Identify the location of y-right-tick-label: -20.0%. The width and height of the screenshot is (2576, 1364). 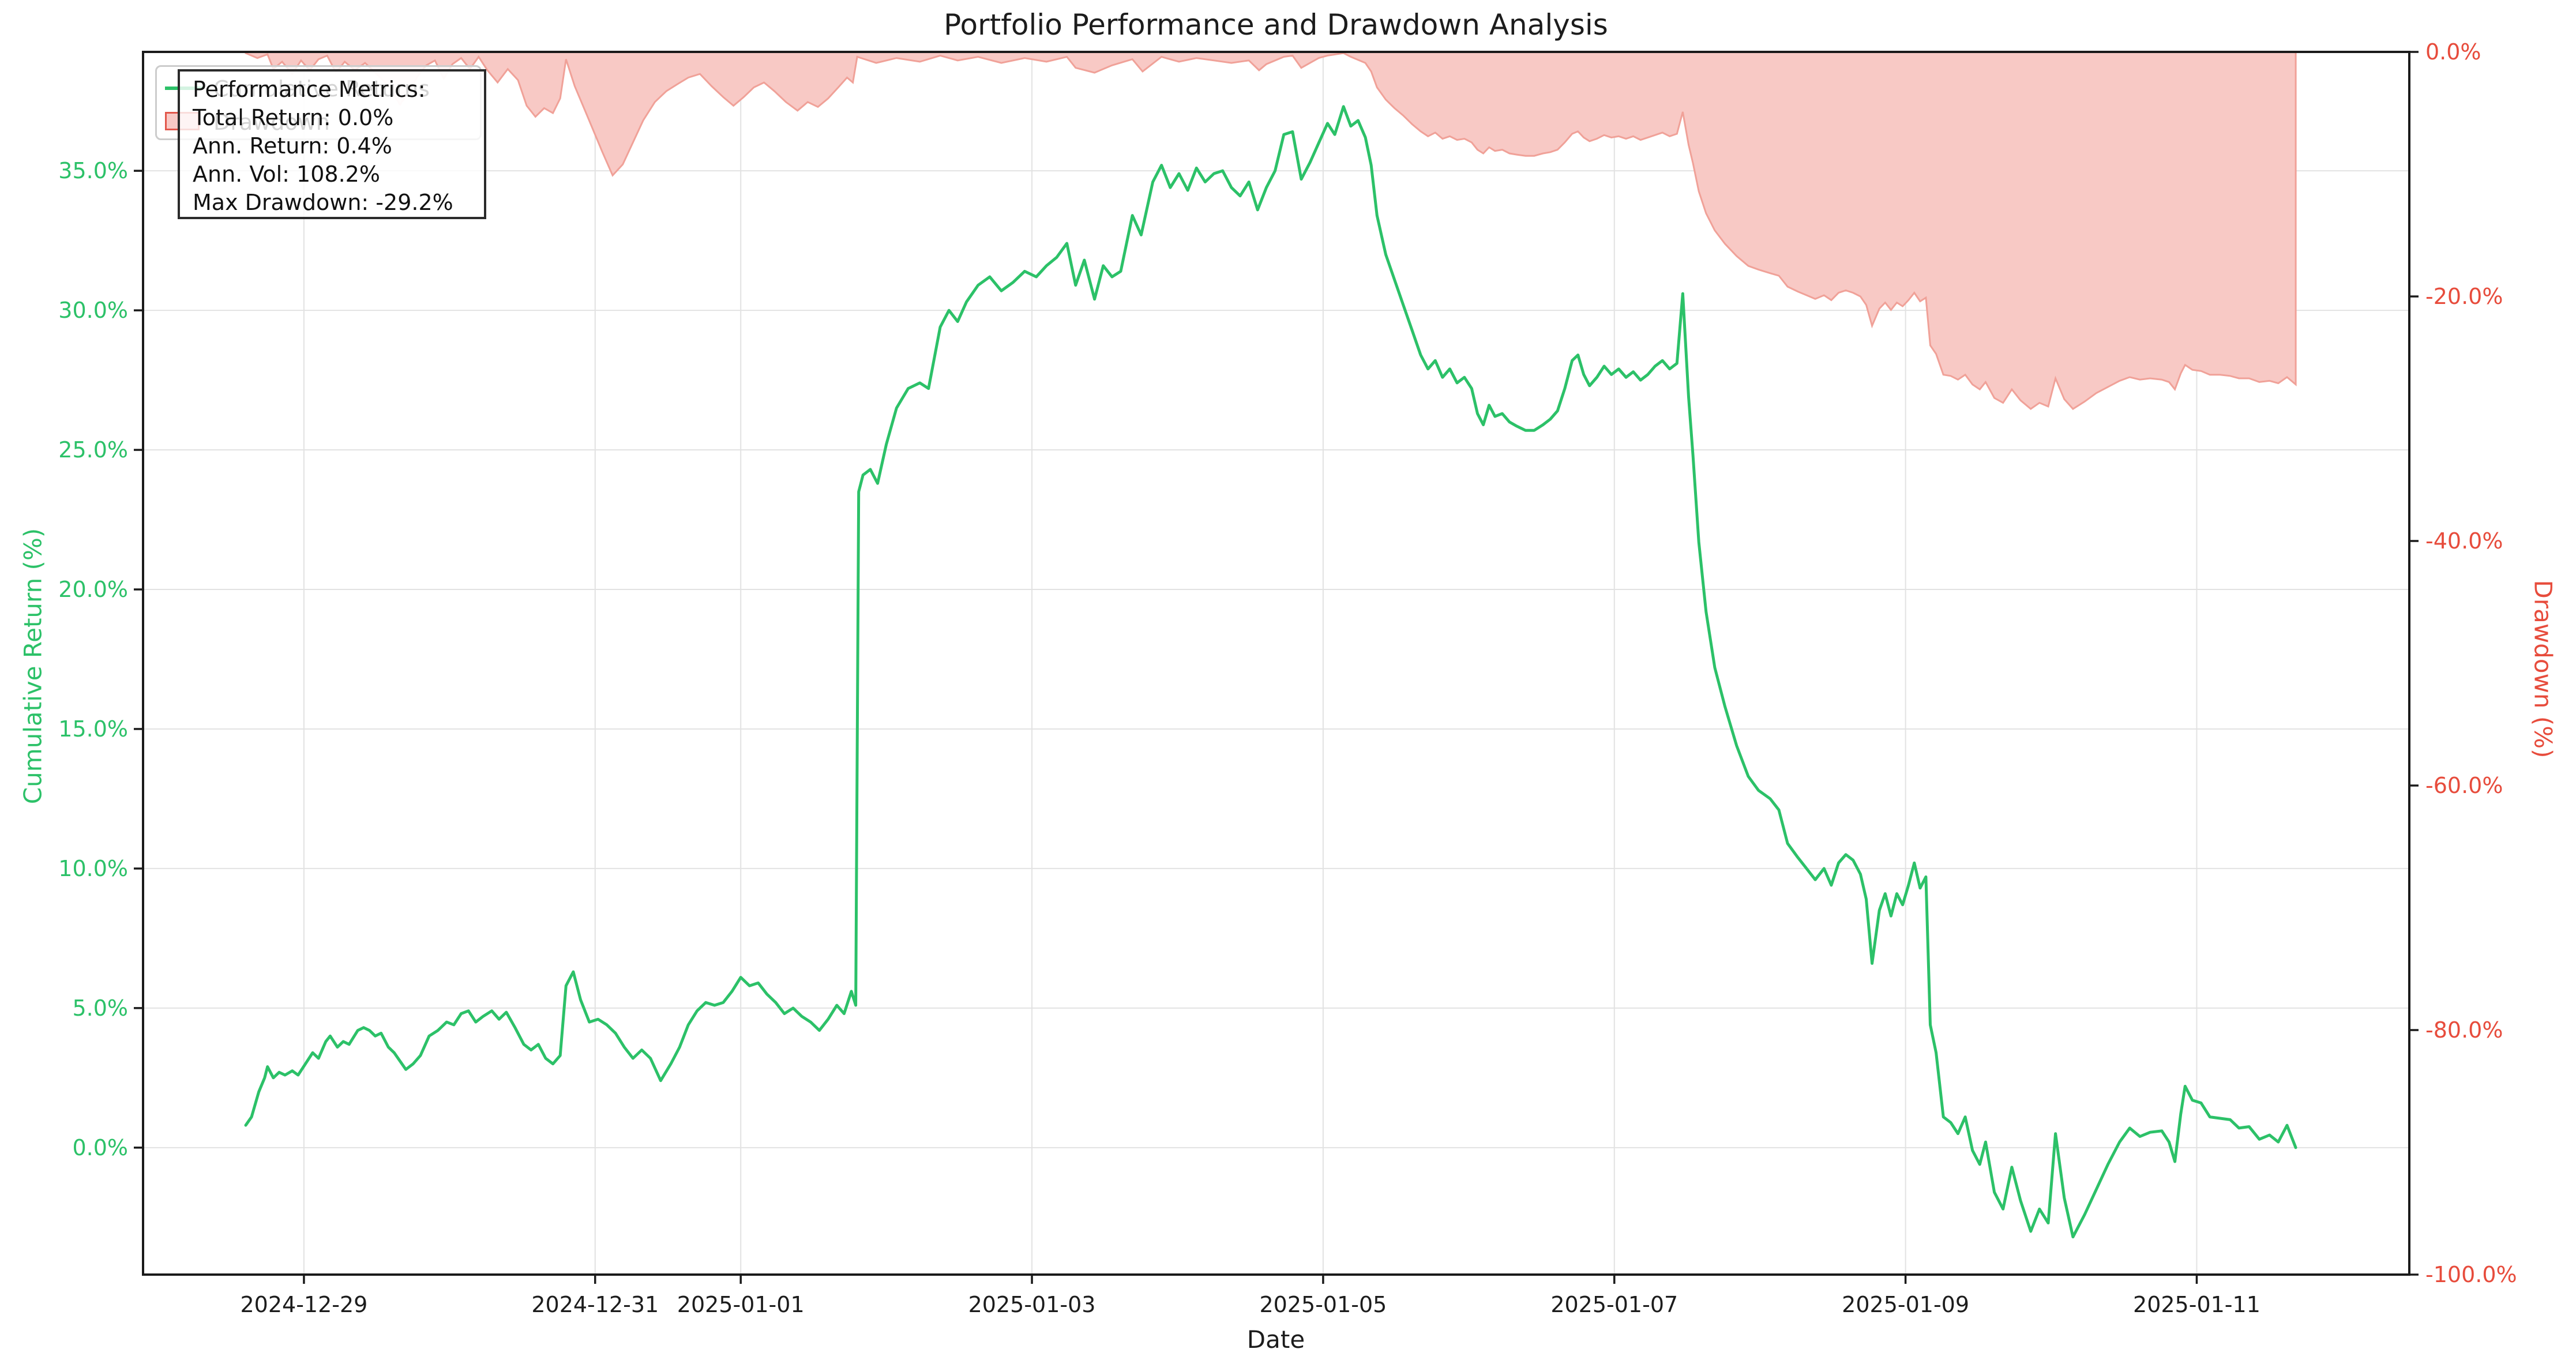
(2464, 297).